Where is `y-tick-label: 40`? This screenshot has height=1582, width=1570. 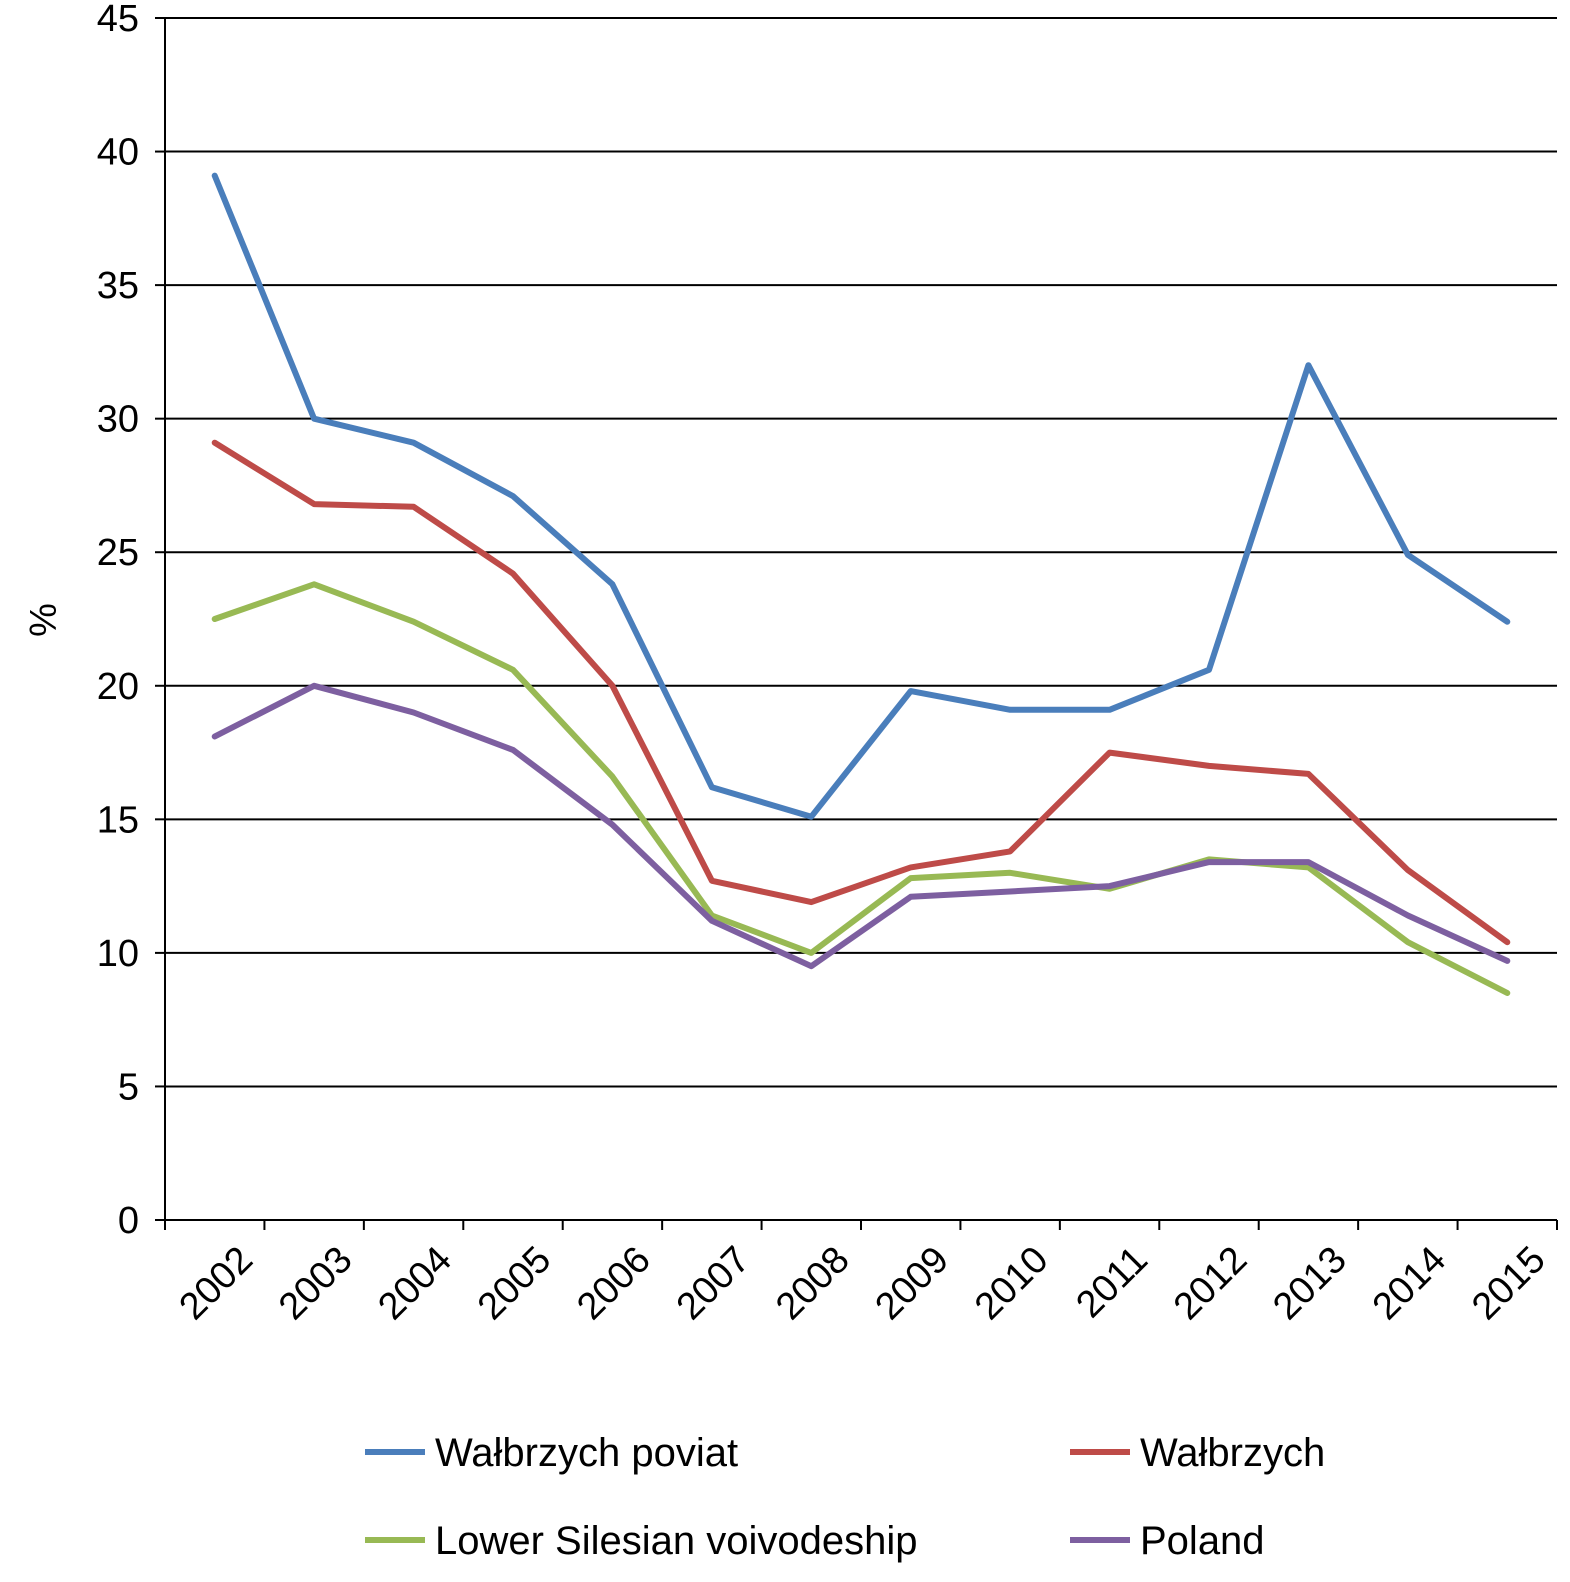
y-tick-label: 40 is located at coordinates (118, 153).